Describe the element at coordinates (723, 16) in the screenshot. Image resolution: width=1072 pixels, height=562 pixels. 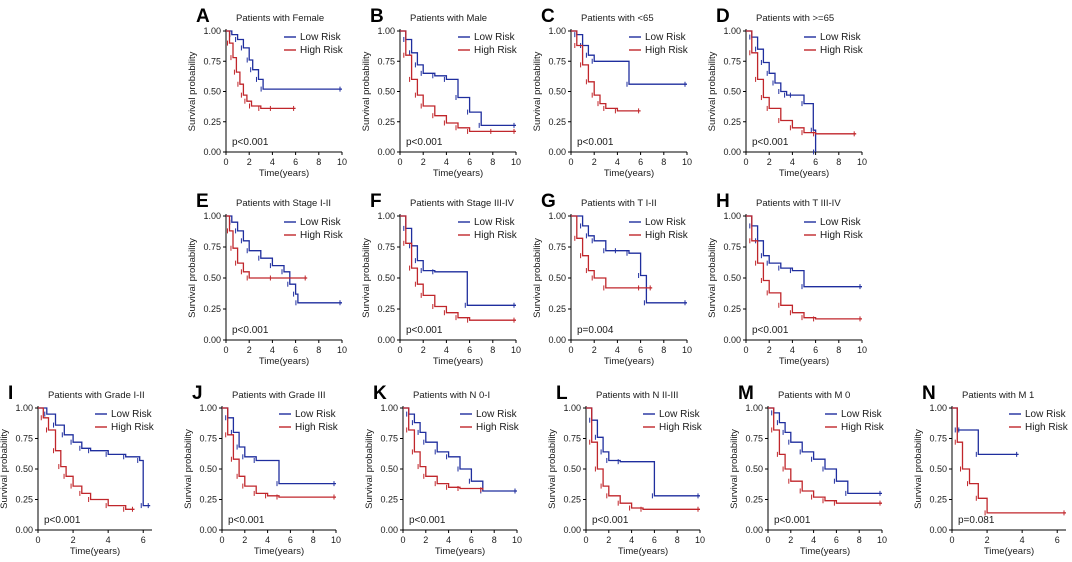
I see `panel-letter: D` at that location.